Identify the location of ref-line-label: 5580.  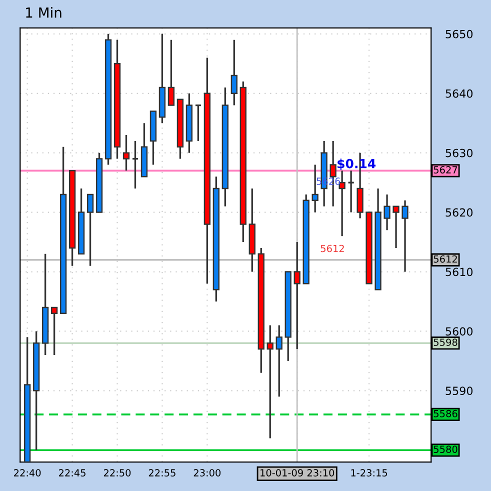
(446, 449).